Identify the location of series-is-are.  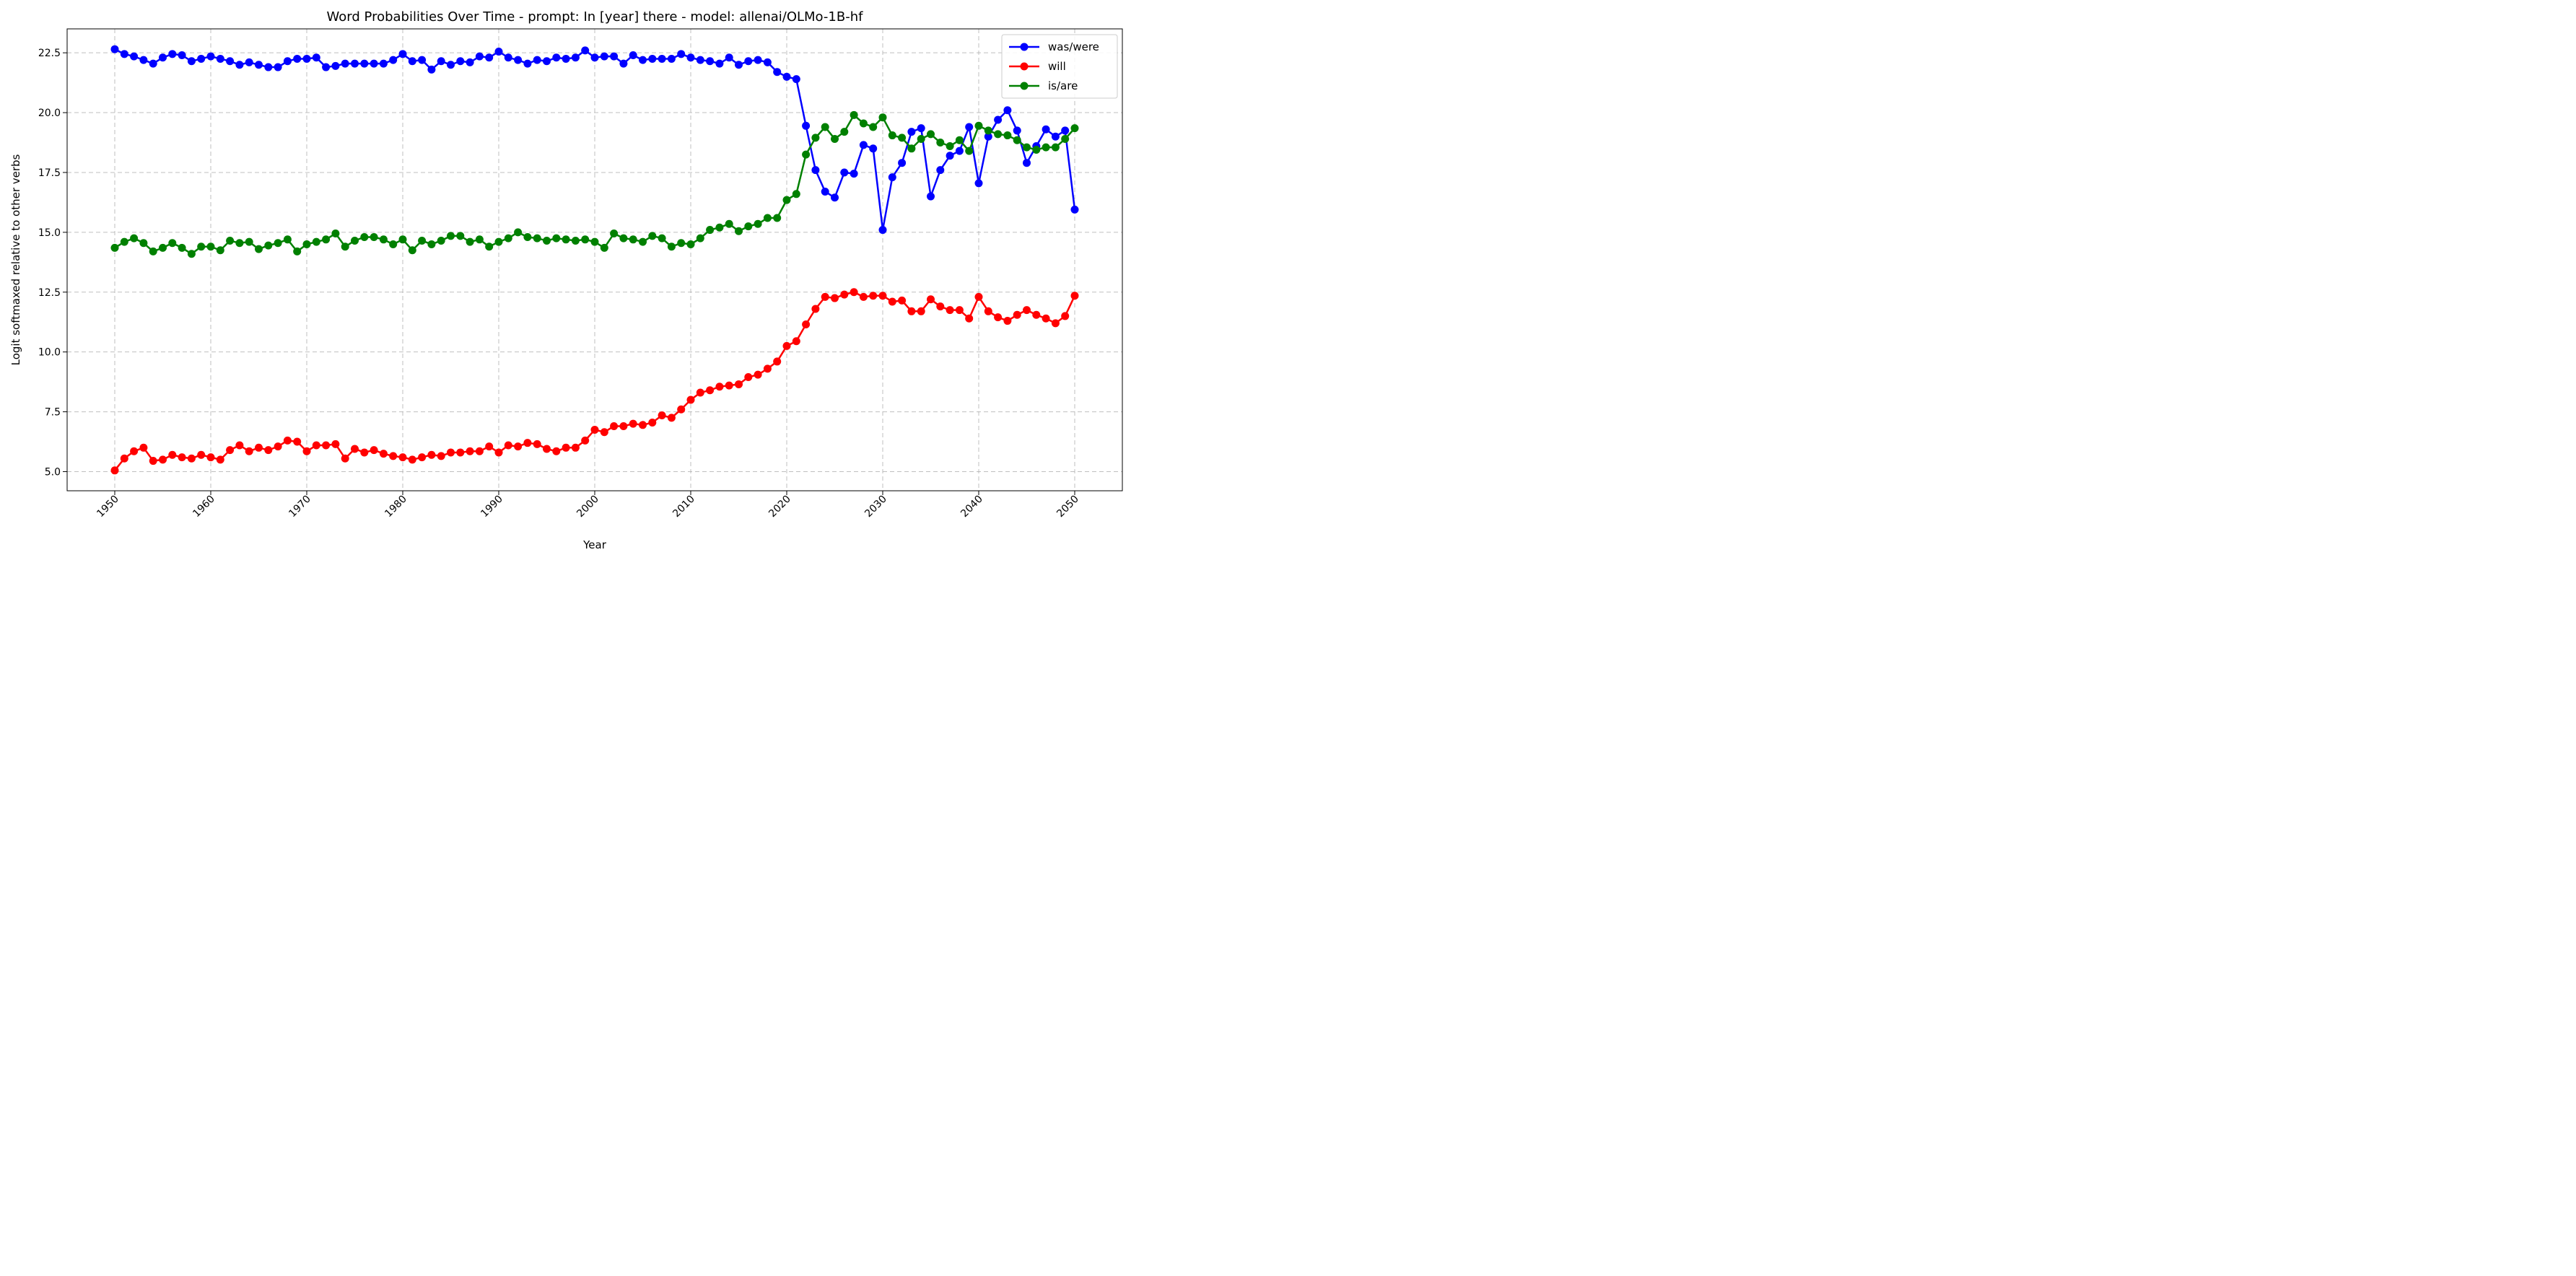
(594, 184).